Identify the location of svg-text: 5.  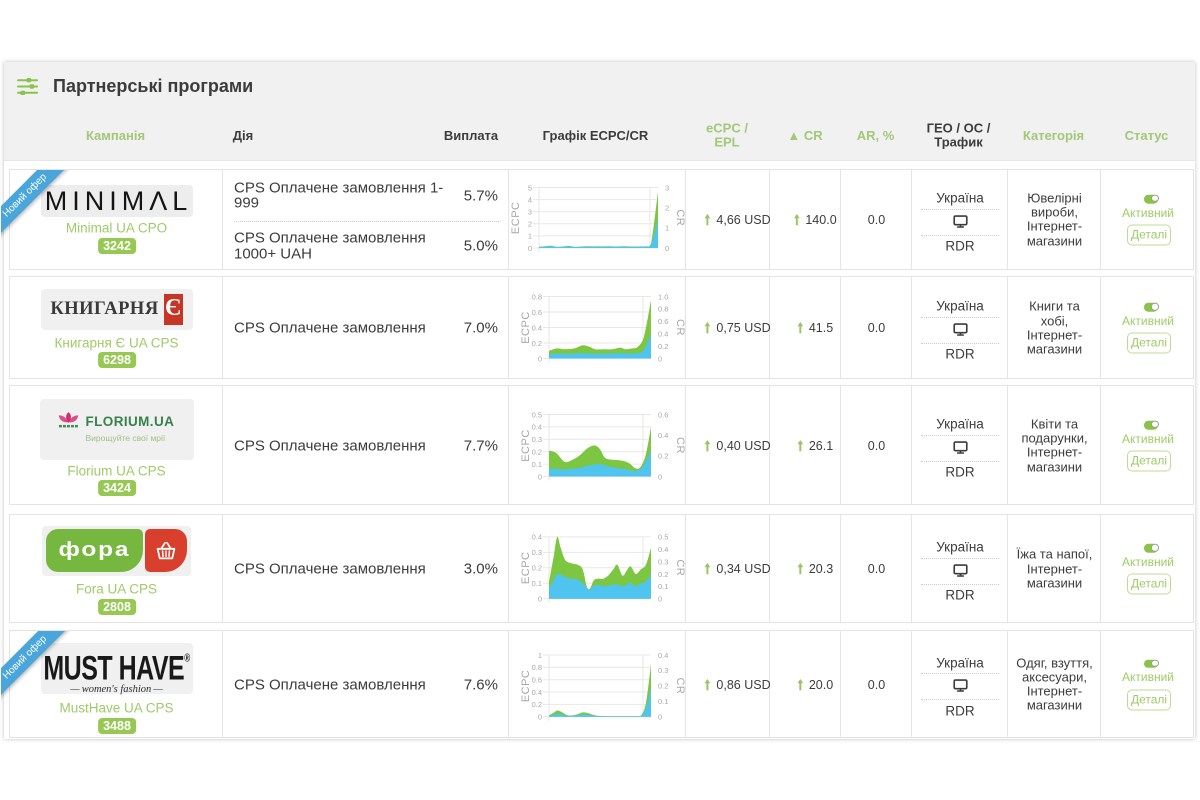
(530, 187).